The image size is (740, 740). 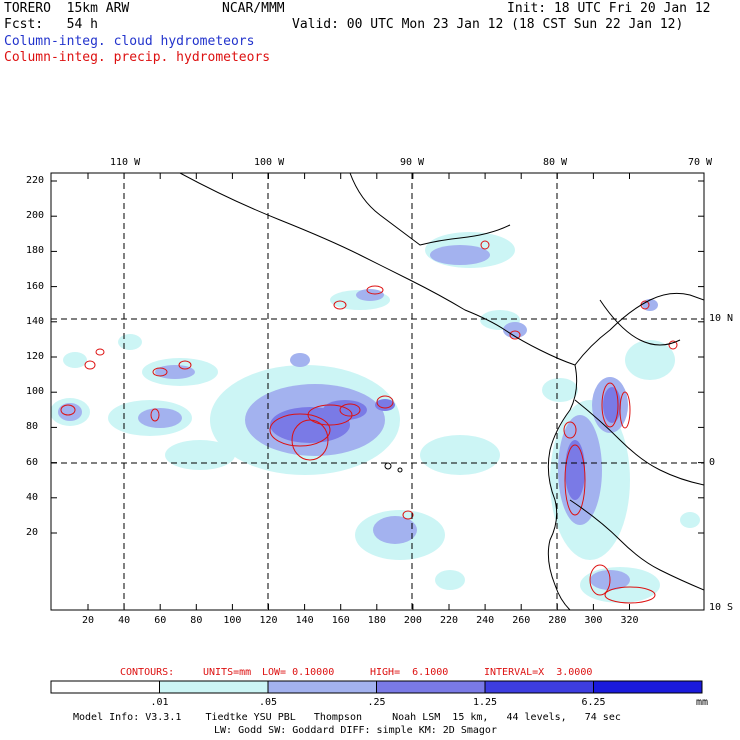 I want to click on colorbar-unit: mm, so click(x=702, y=702).